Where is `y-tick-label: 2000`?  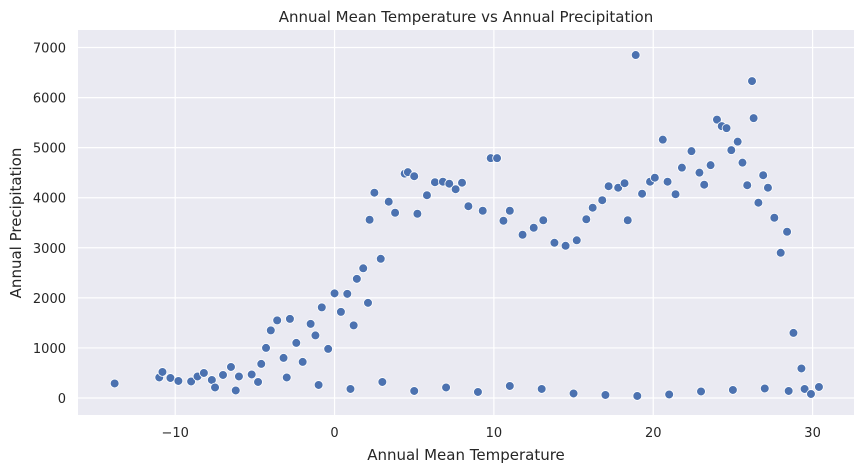 y-tick-label: 2000 is located at coordinates (49, 299).